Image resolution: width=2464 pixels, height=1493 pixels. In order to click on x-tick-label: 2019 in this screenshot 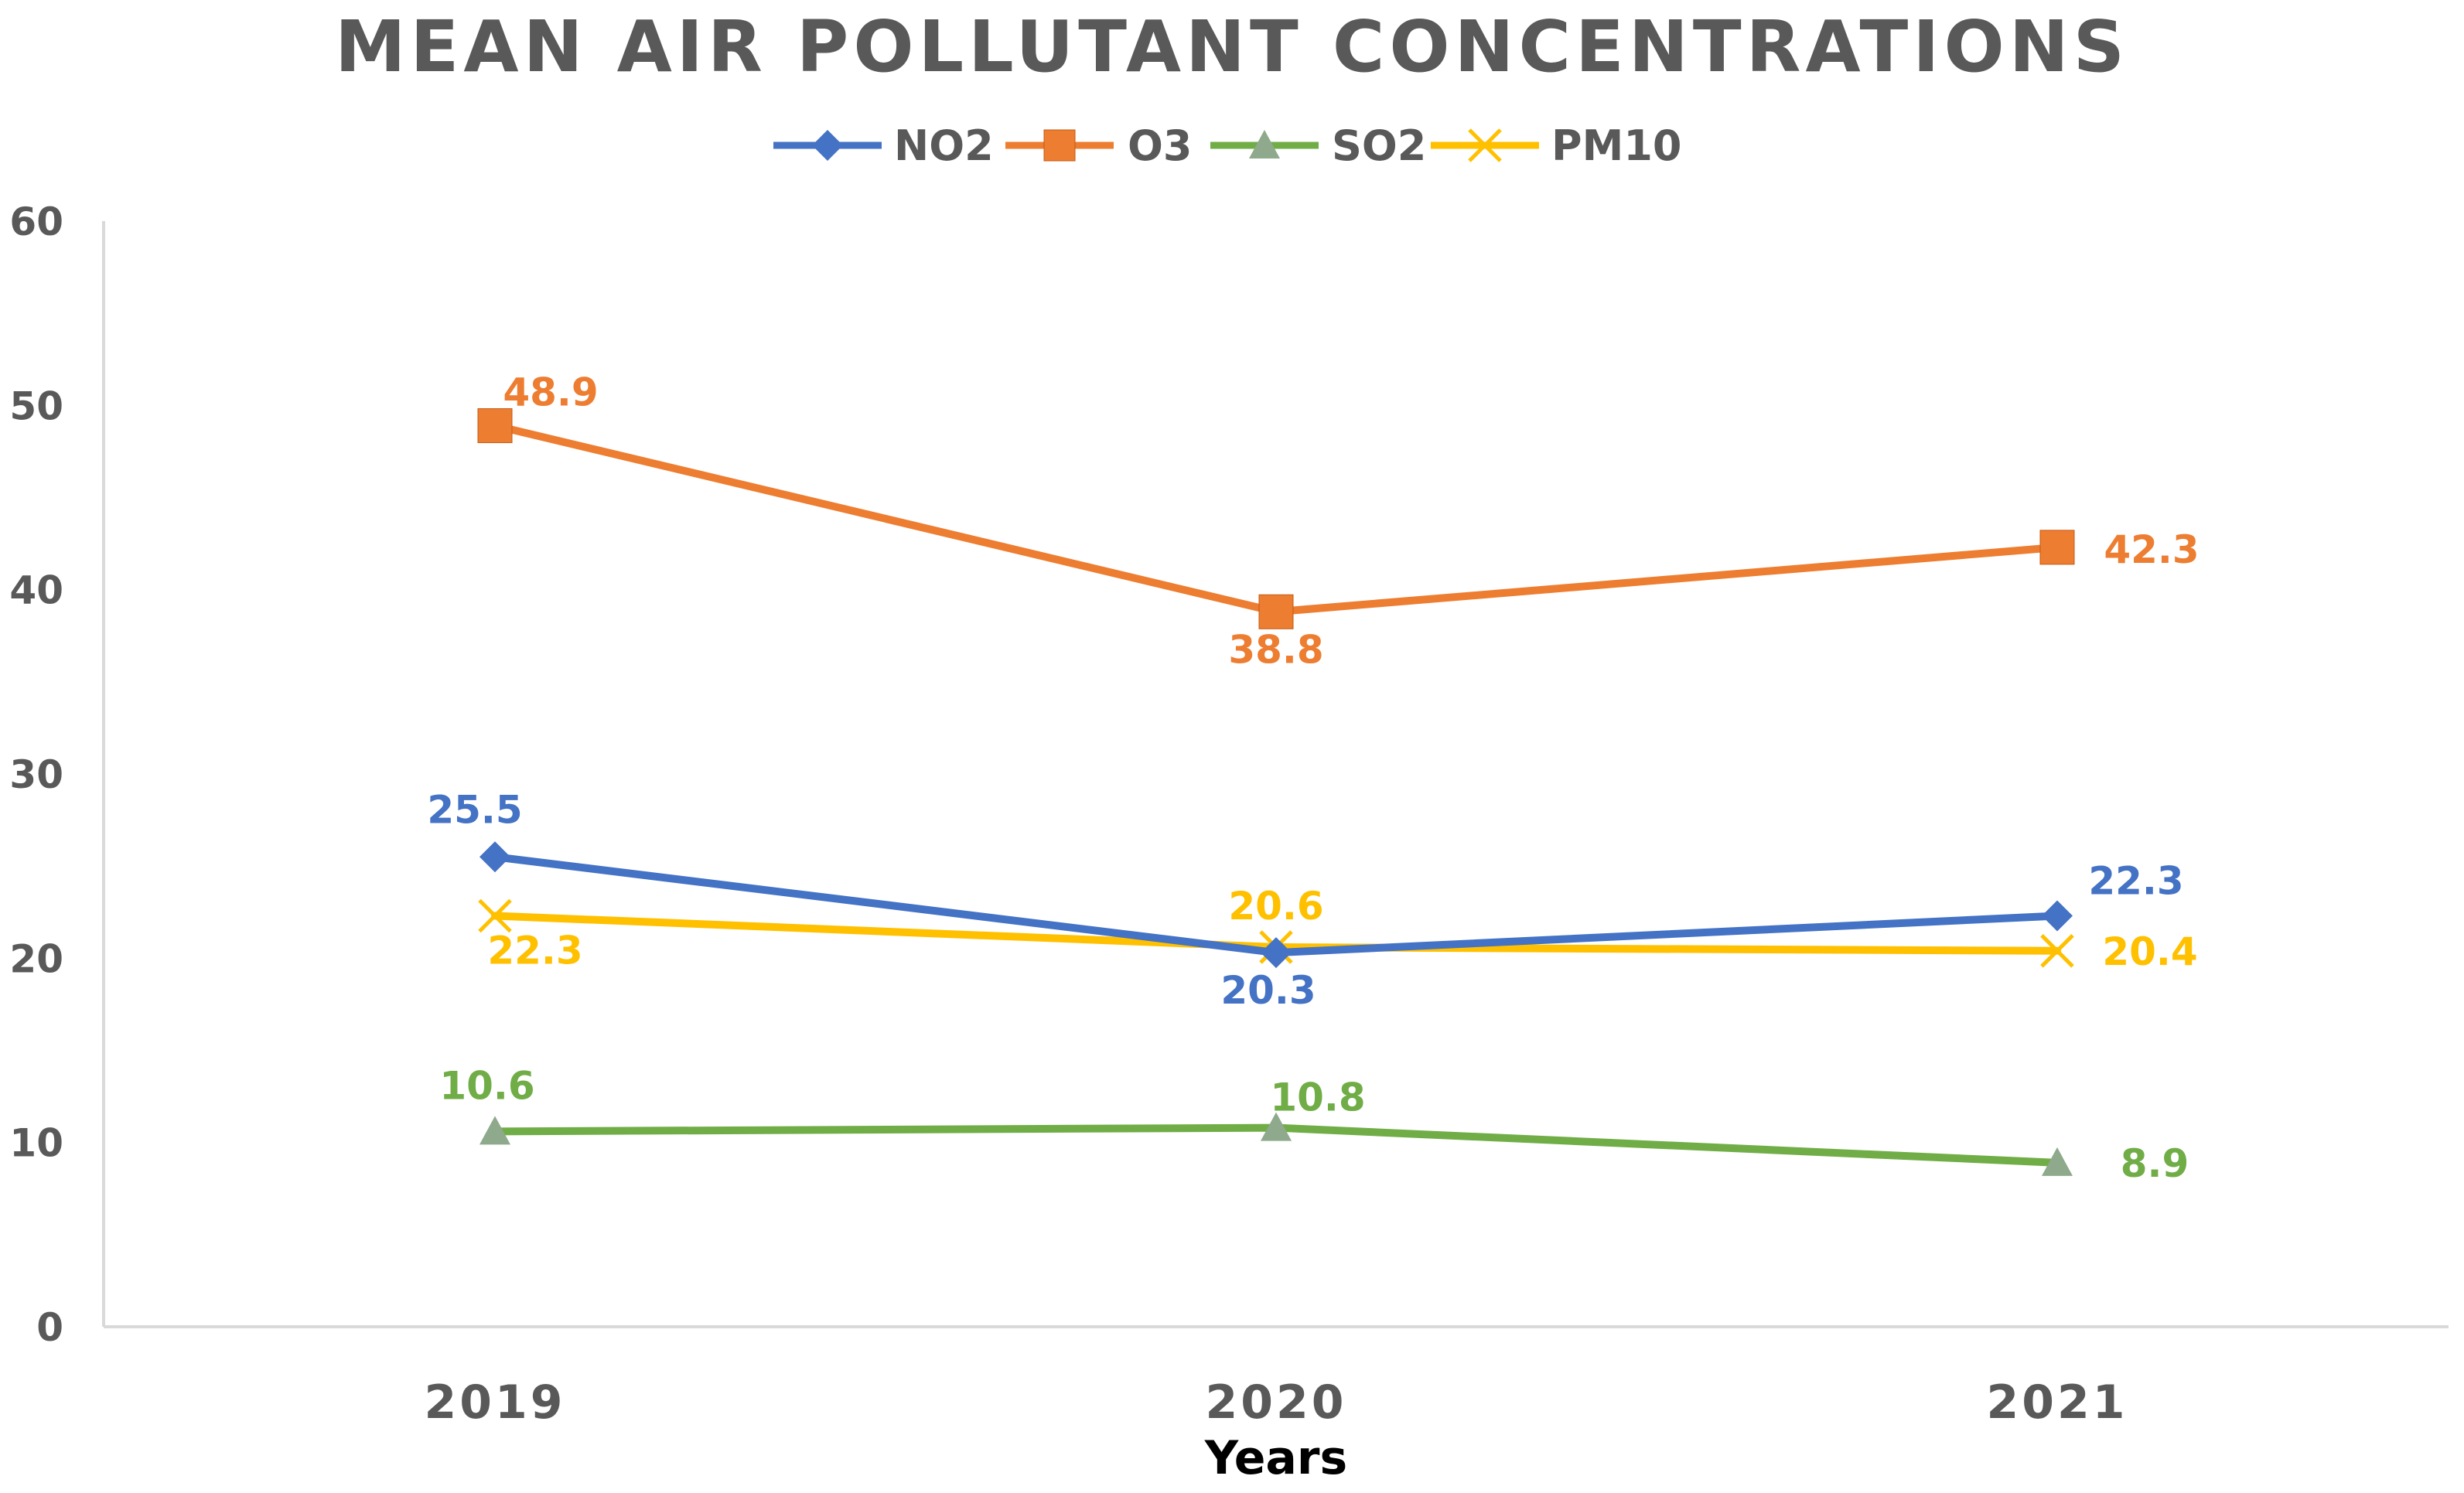, I will do `click(495, 1402)`.